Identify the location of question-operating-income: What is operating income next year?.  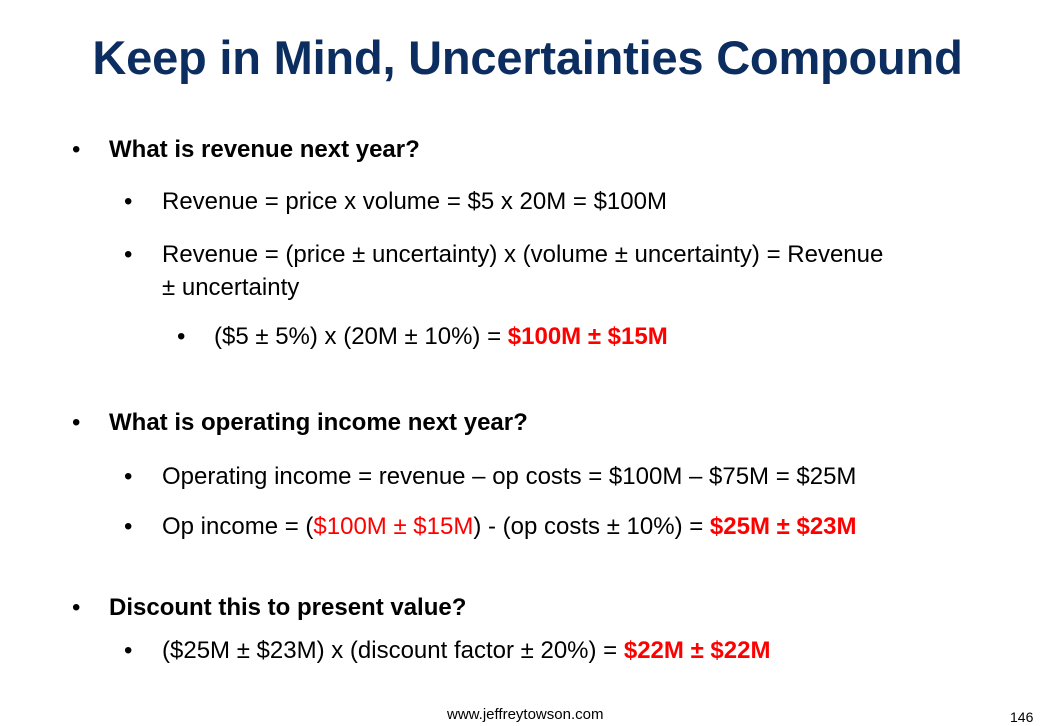
(318, 422).